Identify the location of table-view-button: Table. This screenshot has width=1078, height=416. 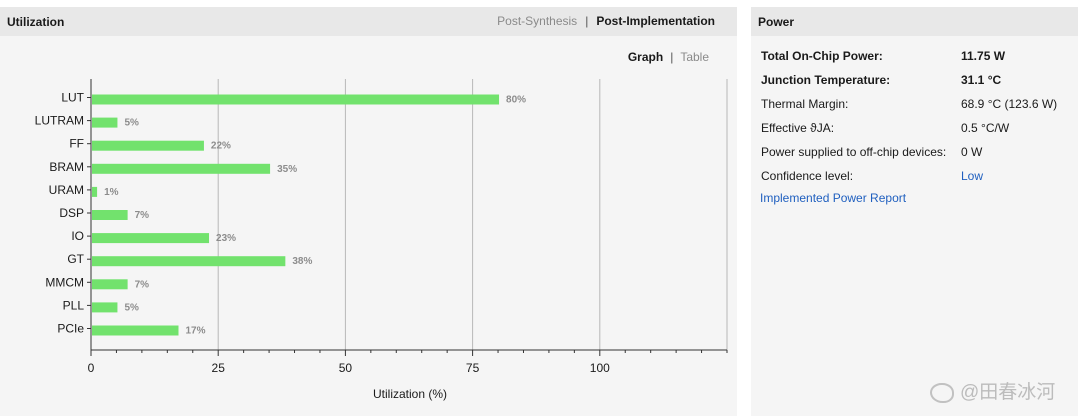
(694, 57).